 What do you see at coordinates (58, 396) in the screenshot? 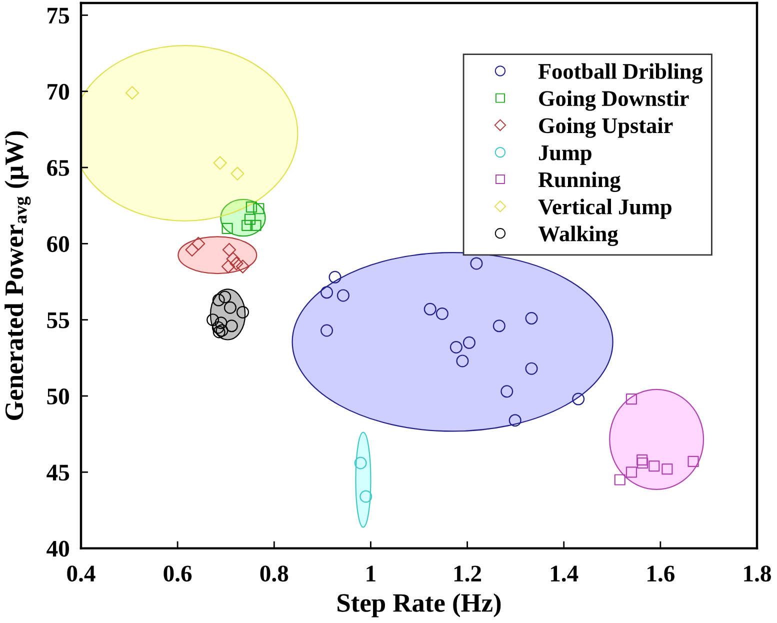
I see `y-tick-label: 50` at bounding box center [58, 396].